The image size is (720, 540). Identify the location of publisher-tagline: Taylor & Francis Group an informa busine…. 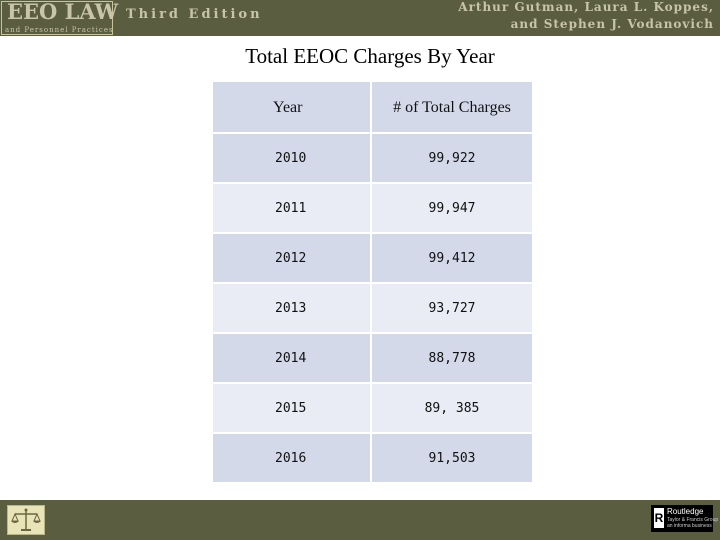
(692, 523).